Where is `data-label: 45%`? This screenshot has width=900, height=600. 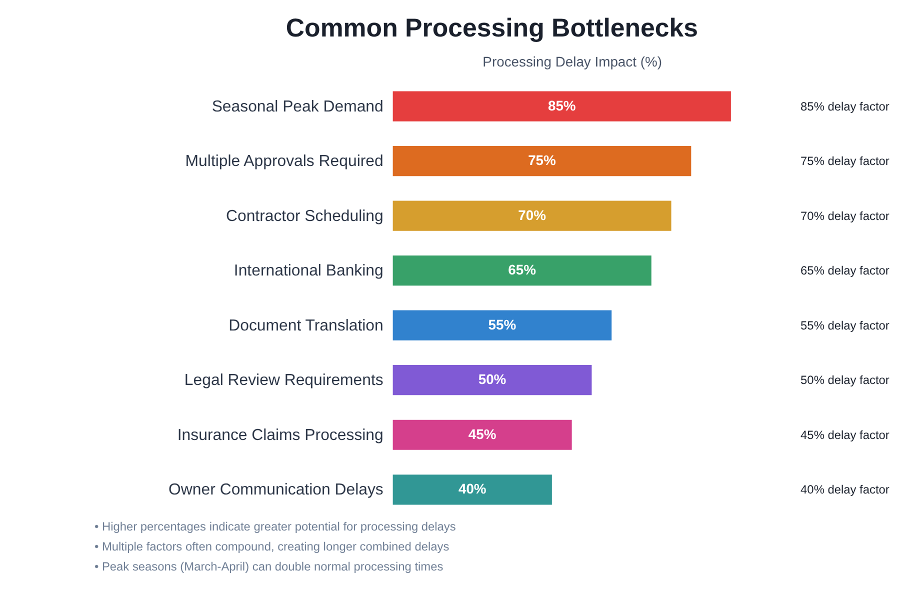 data-label: 45% is located at coordinates (482, 434).